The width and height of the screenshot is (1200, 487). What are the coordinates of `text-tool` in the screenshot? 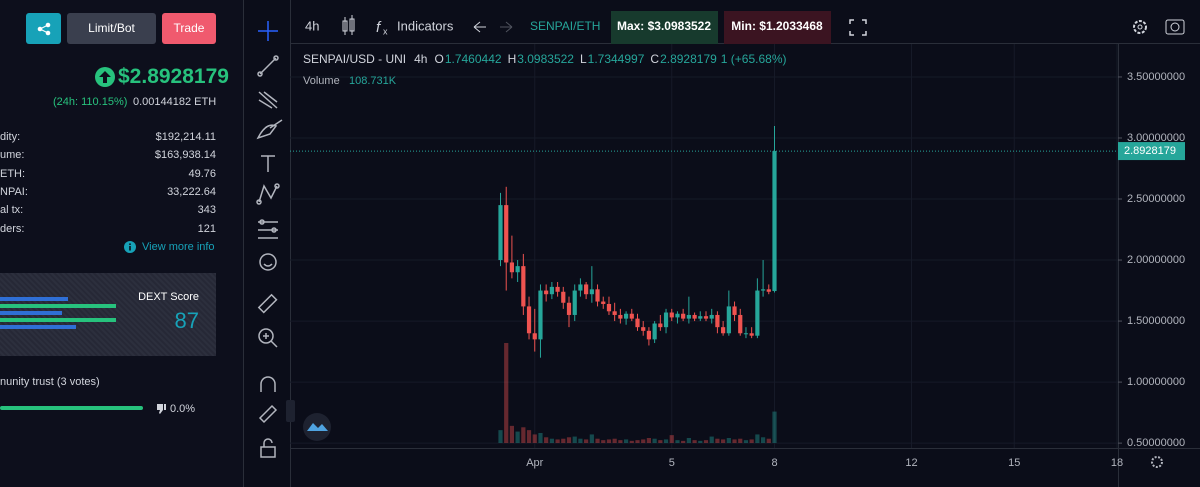 It's located at (268, 163).